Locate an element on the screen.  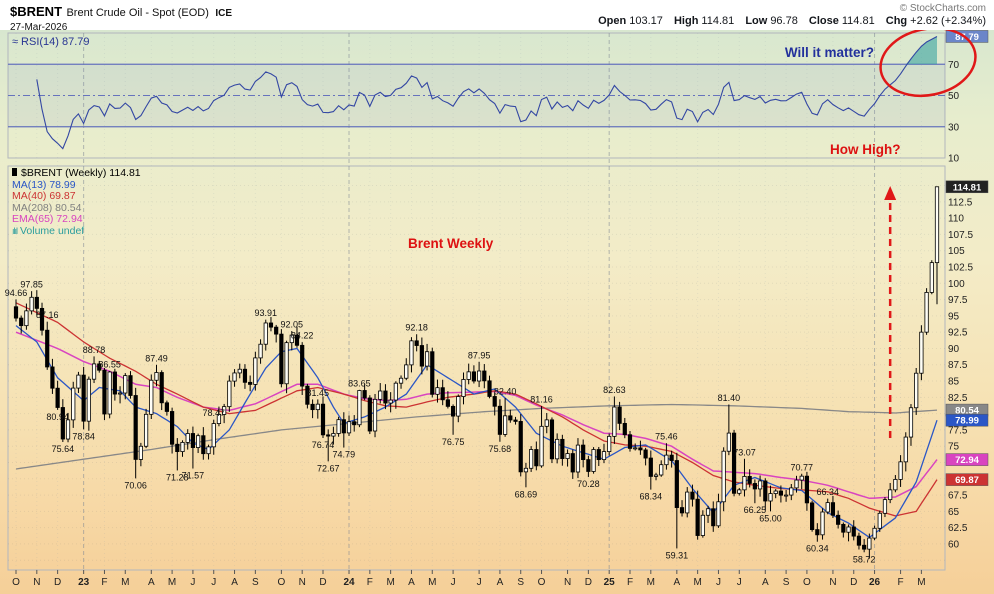
svg-text: 94.66 is located at coordinates (16, 293).